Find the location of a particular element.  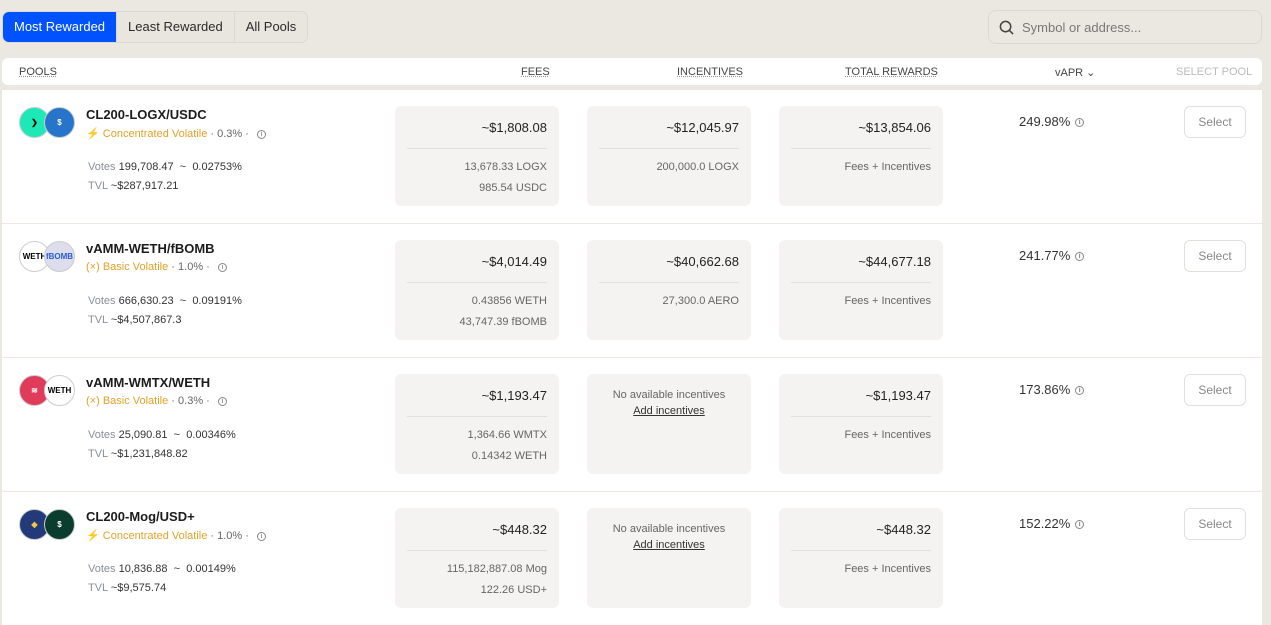

pool-type: (×) Basic Volatile · 1.0% · i is located at coordinates (156, 267).